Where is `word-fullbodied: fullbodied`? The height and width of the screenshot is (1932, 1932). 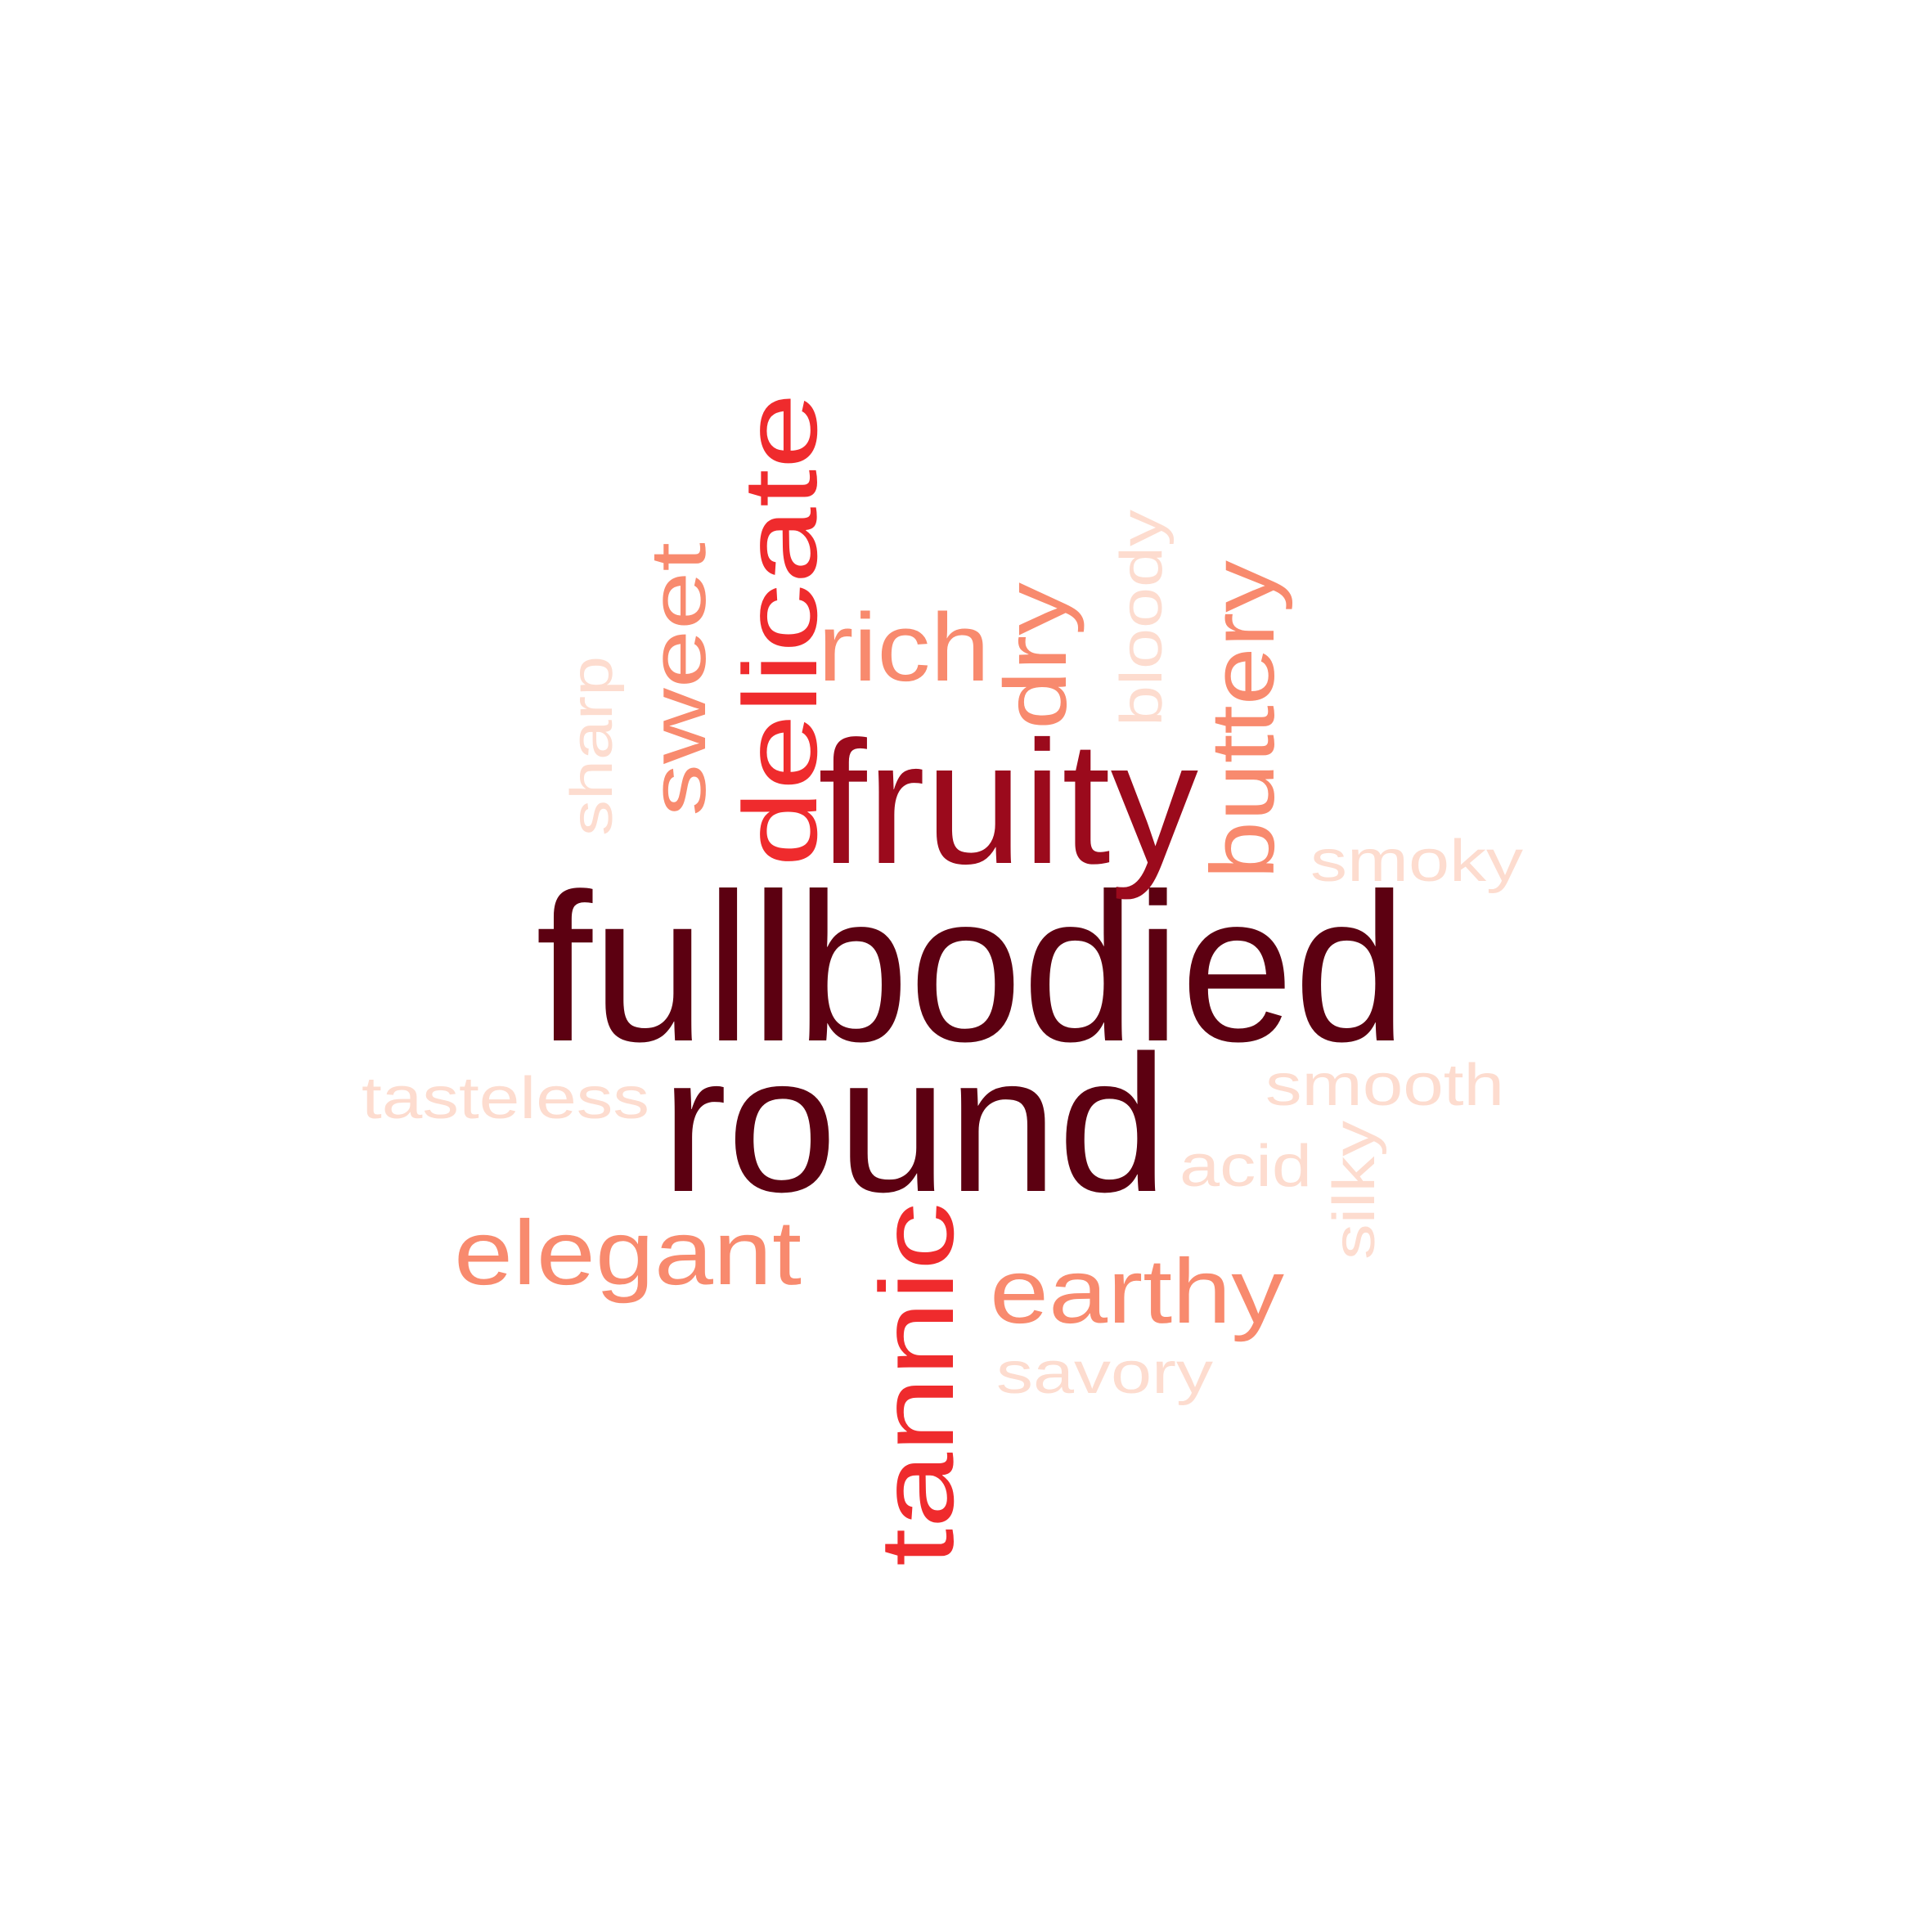 word-fullbodied: fullbodied is located at coordinates (971, 967).